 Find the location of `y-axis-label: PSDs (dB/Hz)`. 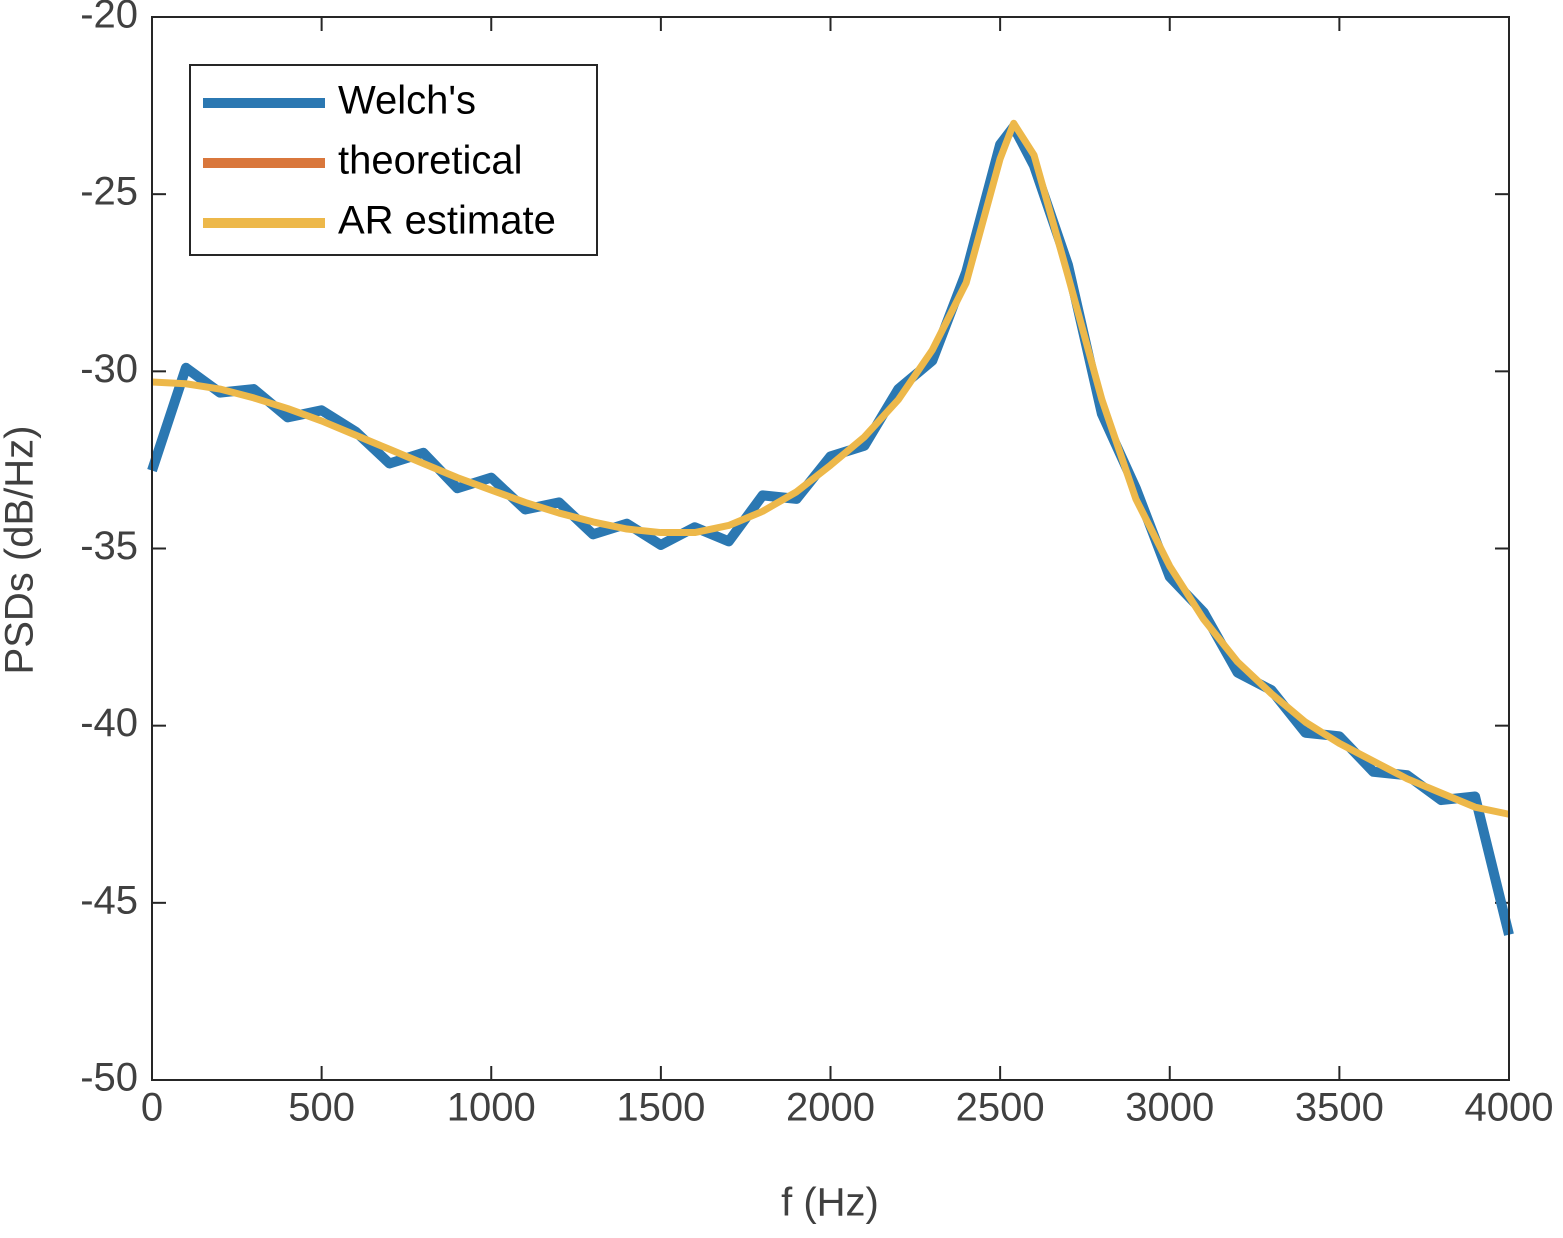

y-axis-label: PSDs (dB/Hz) is located at coordinates (21, 550).